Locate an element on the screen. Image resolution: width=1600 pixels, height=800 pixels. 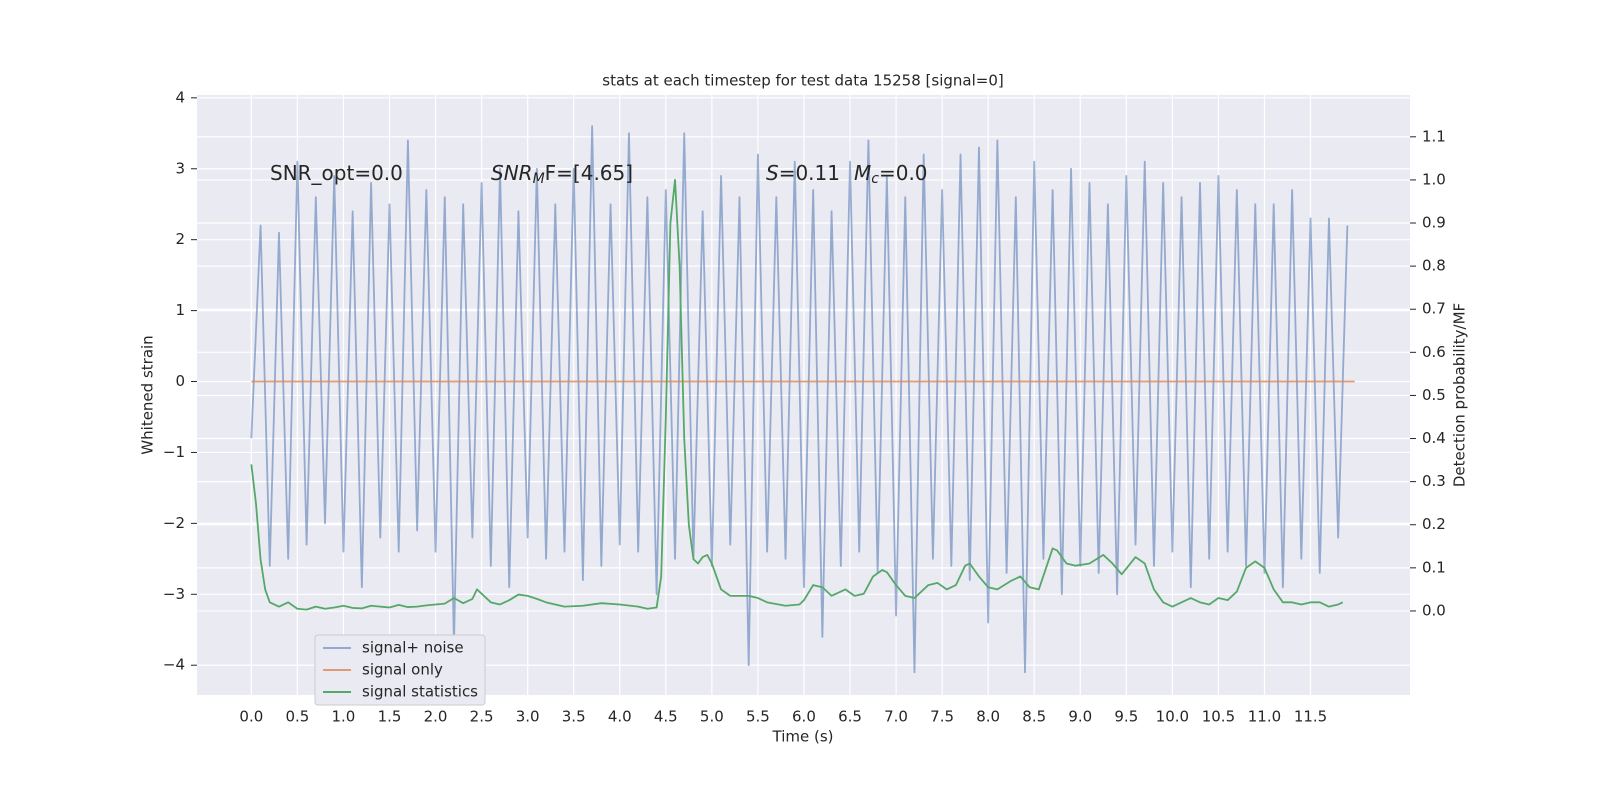
x-tick-label: 1.0 is located at coordinates (344, 717).